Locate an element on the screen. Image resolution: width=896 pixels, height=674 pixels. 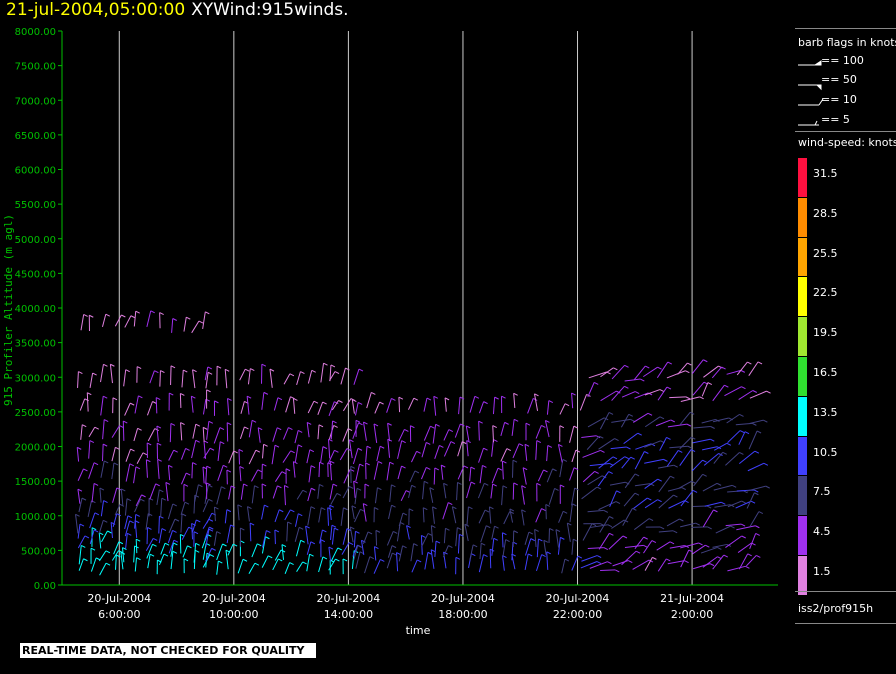
x-tick-time: 14:00:00 is located at coordinates (348, 614).